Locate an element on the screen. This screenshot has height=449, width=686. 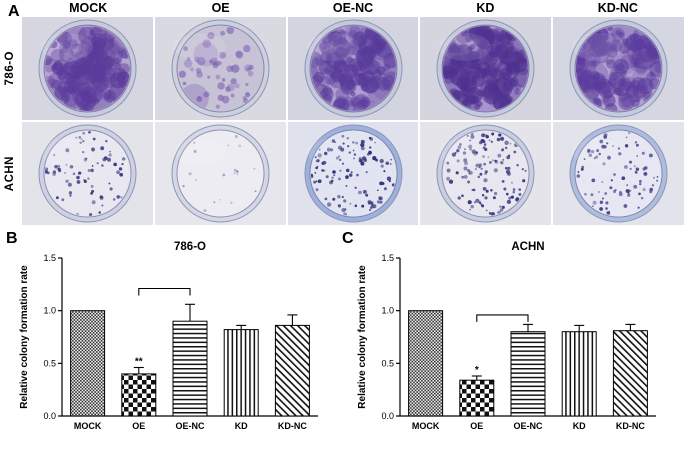
dish-photo-786-o-kd is located at coordinates (486, 68).